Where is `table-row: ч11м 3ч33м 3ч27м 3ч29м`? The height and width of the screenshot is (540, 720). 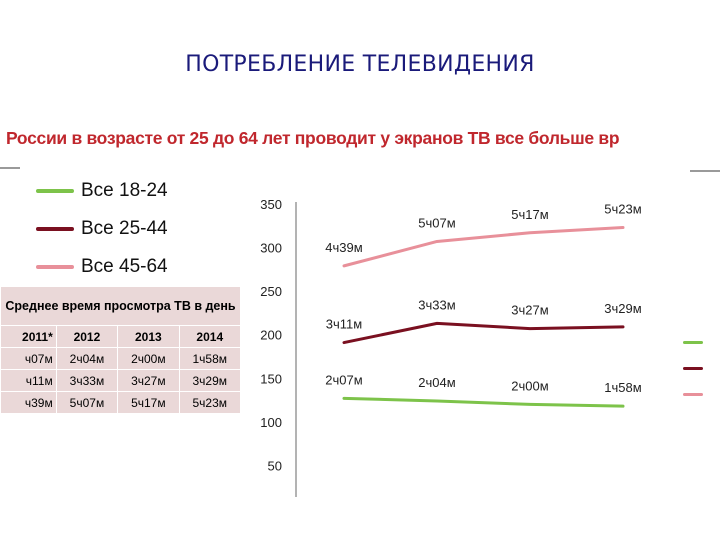 table-row: ч11м 3ч33м 3ч27м 3ч29м is located at coordinates (121, 380).